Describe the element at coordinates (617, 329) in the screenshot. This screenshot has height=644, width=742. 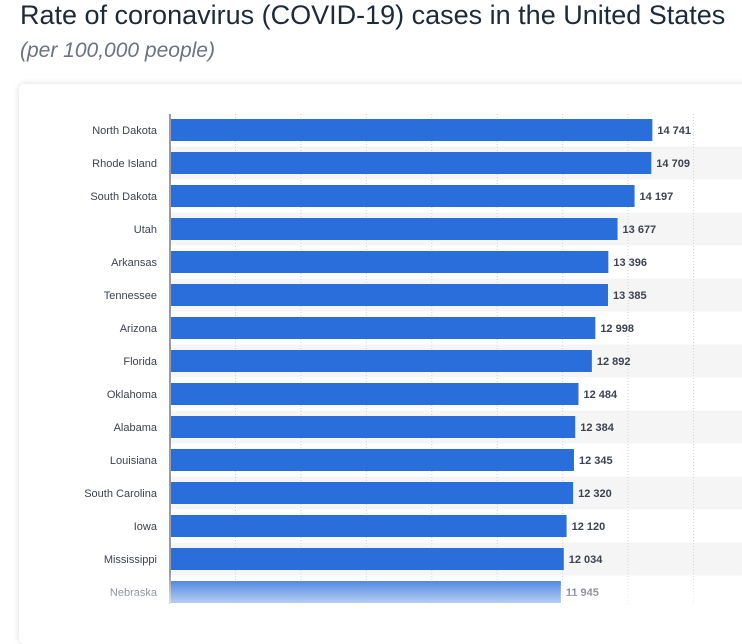
I see `value-label: 12 998` at that location.